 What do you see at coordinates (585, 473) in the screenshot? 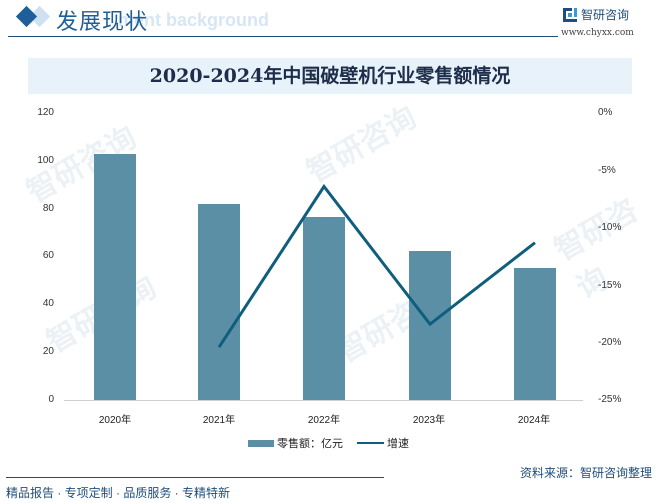
I see `source-note: 资料来源：智研咨询整理` at bounding box center [585, 473].